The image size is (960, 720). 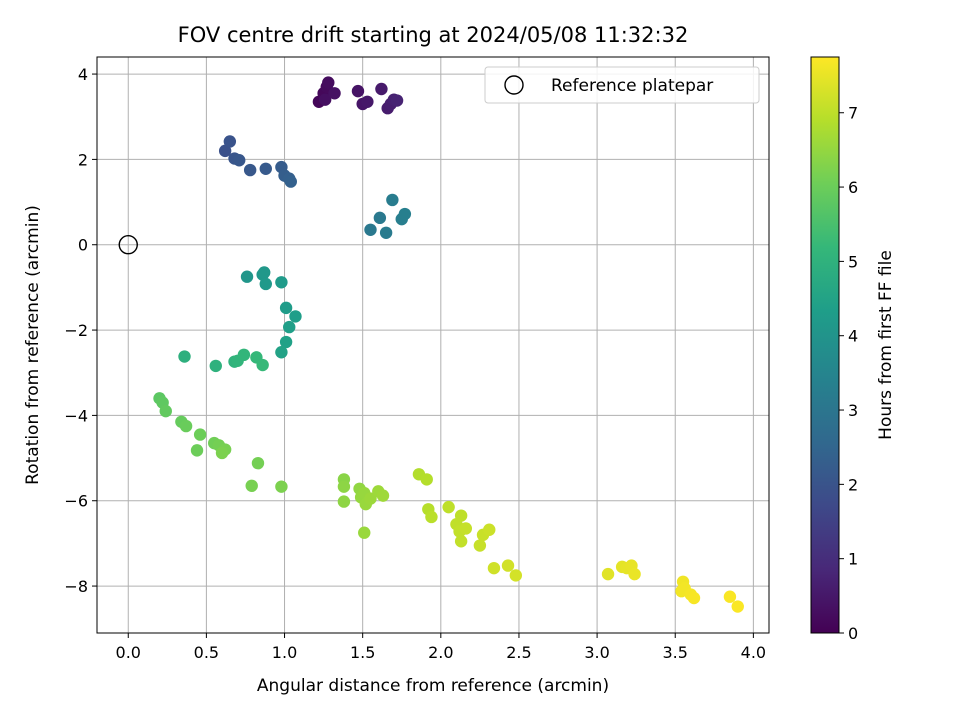 I want to click on x-tick-label: 0.5, so click(x=206, y=652).